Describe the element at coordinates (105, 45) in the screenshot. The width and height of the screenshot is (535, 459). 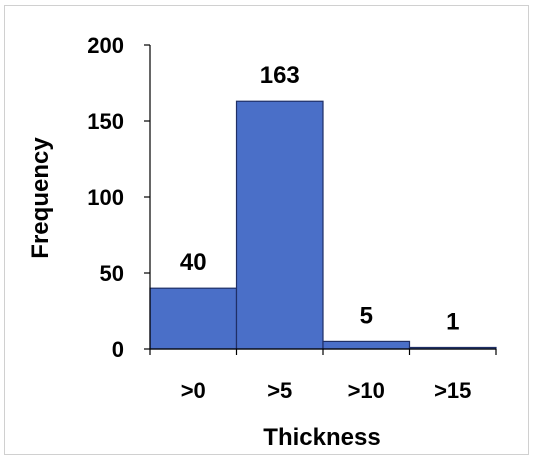
I see `y-tick-label-4: 200` at that location.